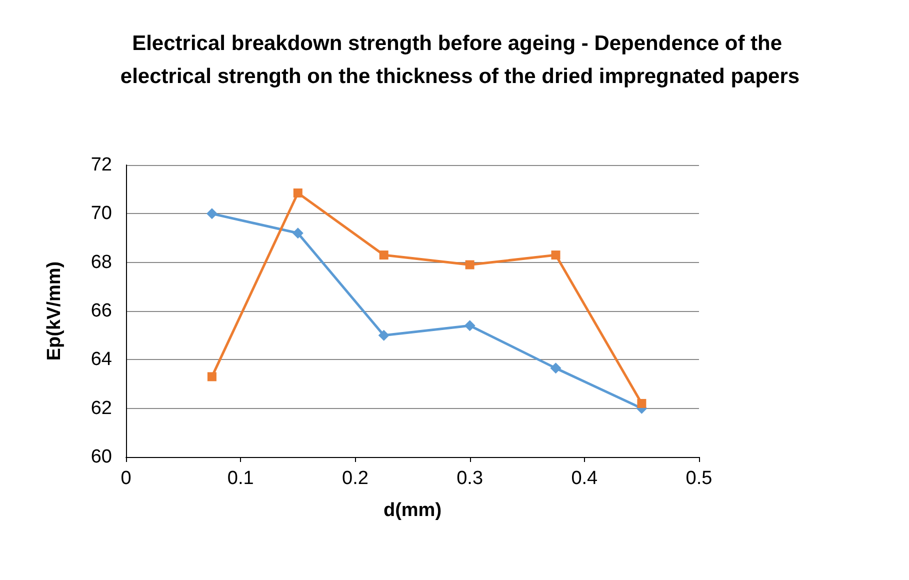  I want to click on y-tick-label: 60, so click(101, 457).